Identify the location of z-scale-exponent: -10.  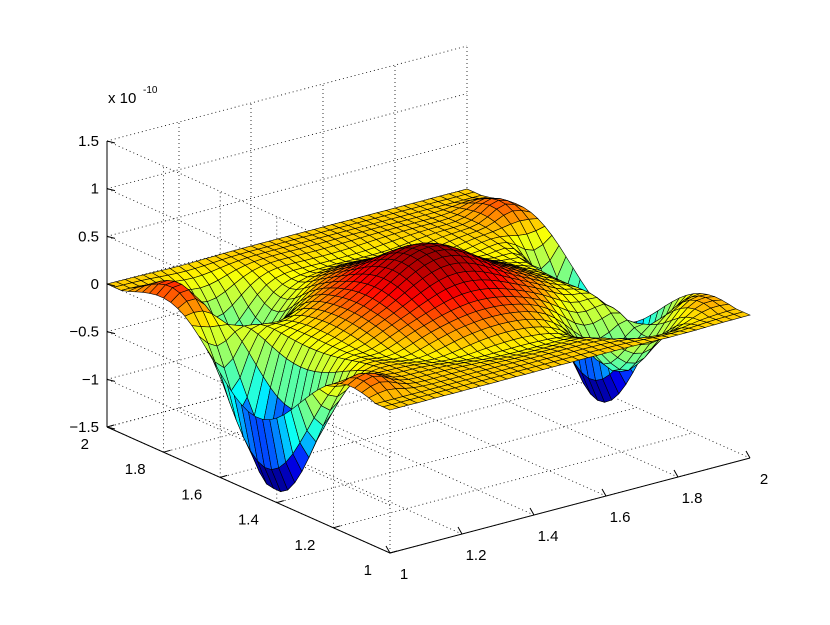
(150, 90).